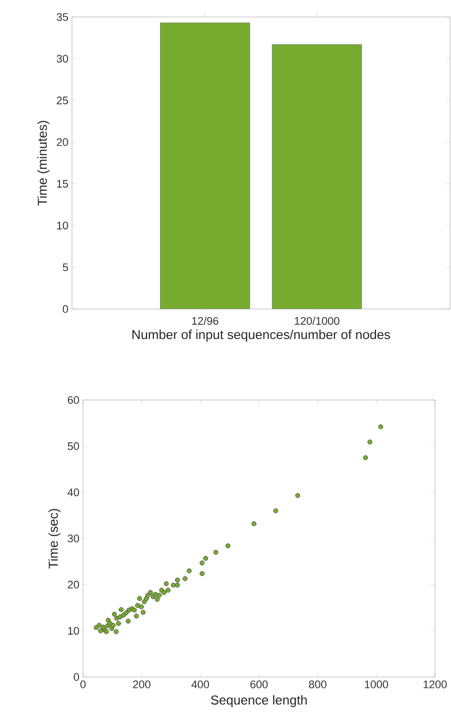 This screenshot has height=728, width=451. I want to click on x-tick-label: 12/96, so click(205, 320).